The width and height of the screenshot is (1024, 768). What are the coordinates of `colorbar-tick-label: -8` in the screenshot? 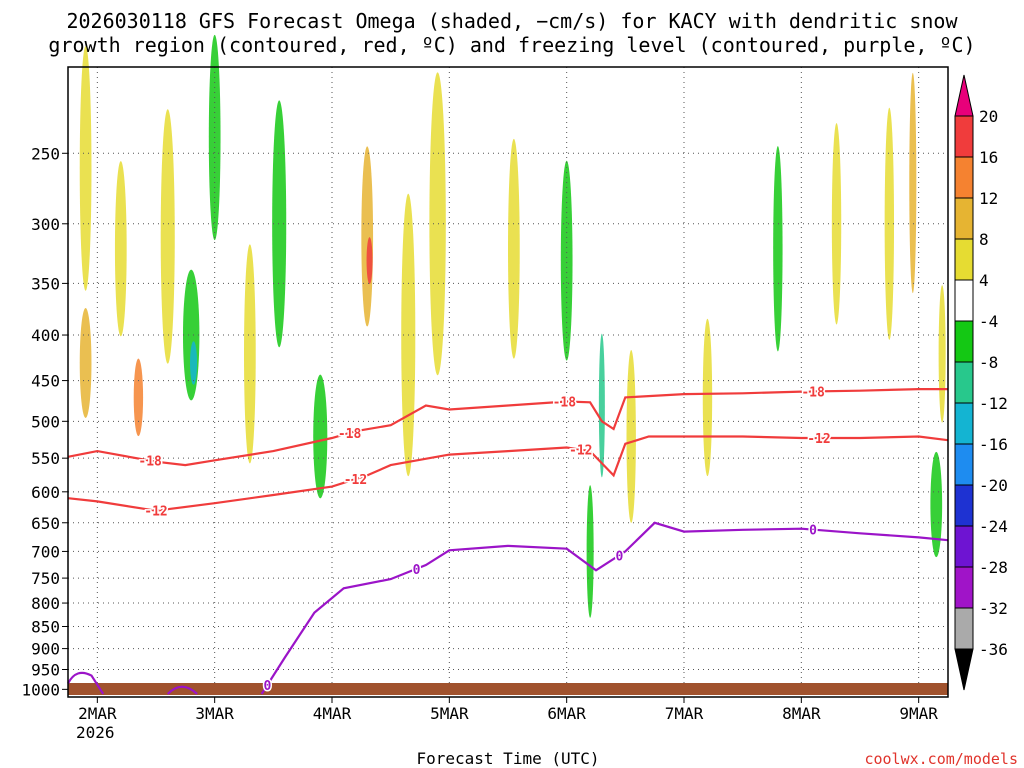 It's located at (988, 362).